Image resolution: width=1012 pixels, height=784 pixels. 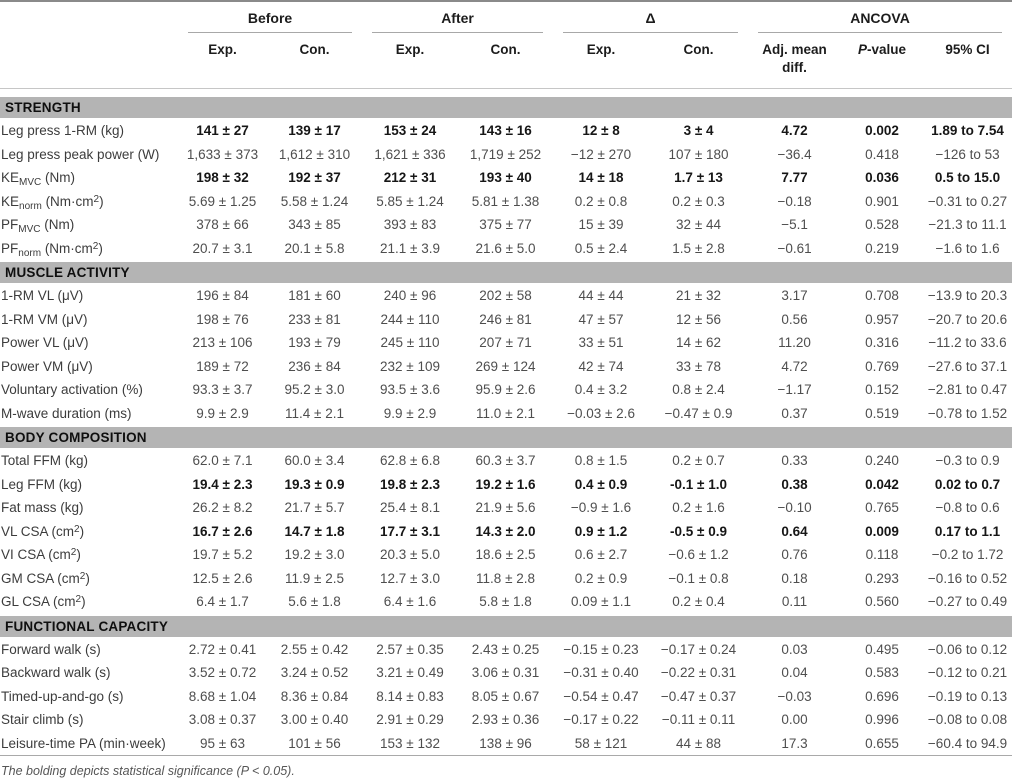 I want to click on cell-value: 21.7 ± 5.7, so click(x=314, y=508).